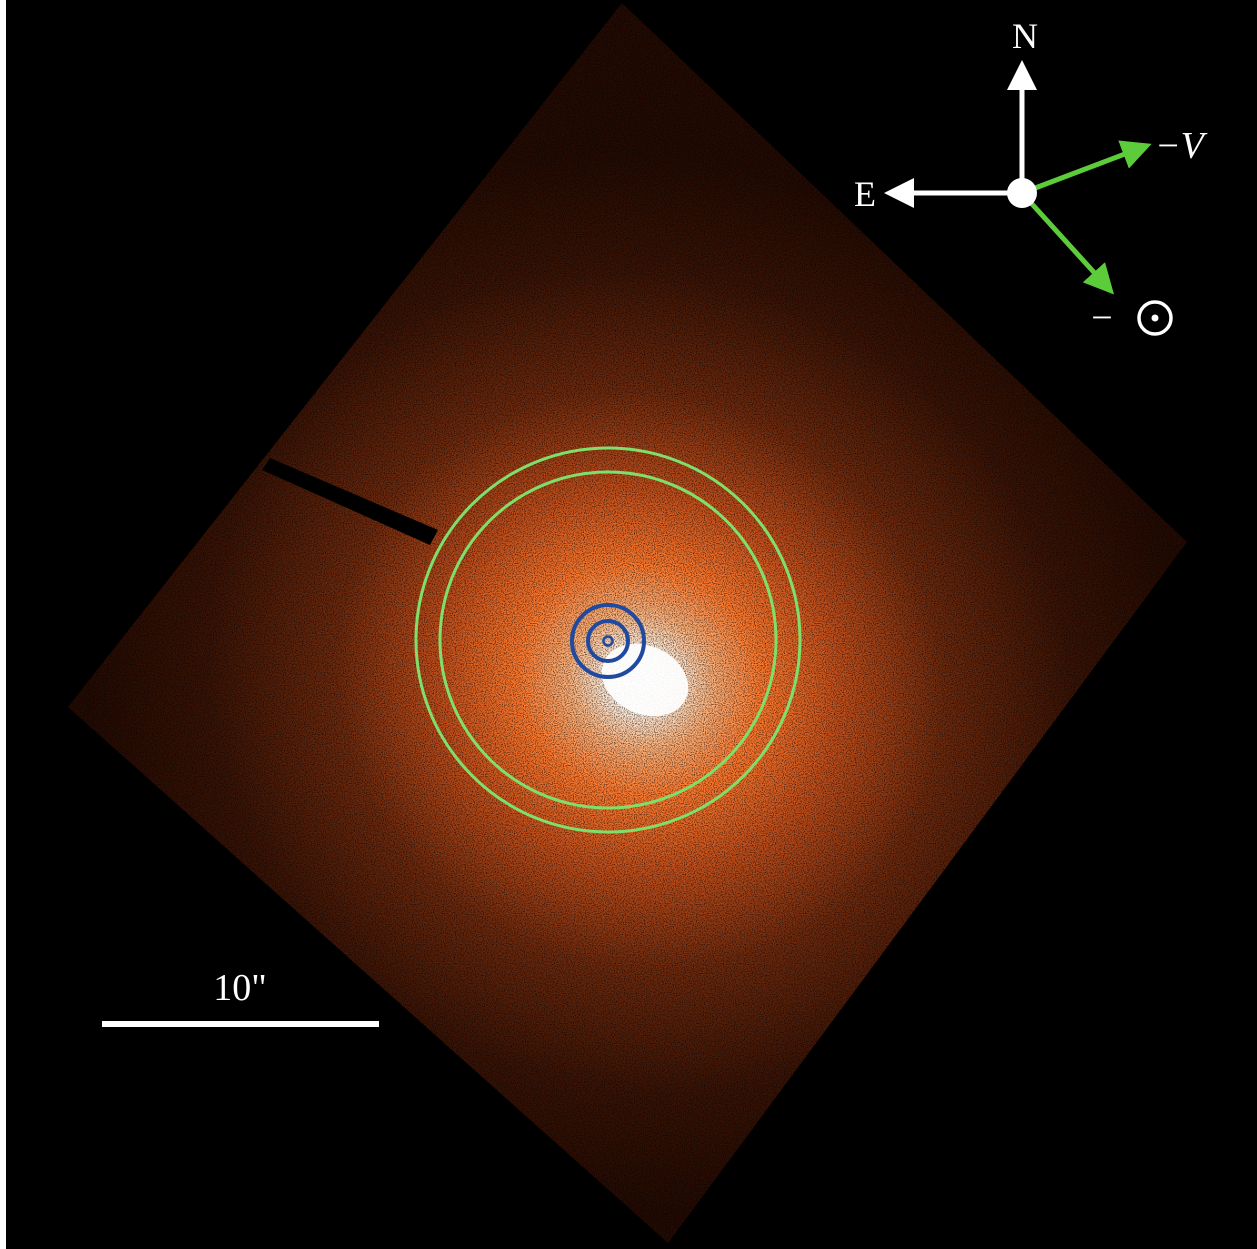 This screenshot has width=1257, height=1249. I want to click on aperture-middle, so click(608, 641).